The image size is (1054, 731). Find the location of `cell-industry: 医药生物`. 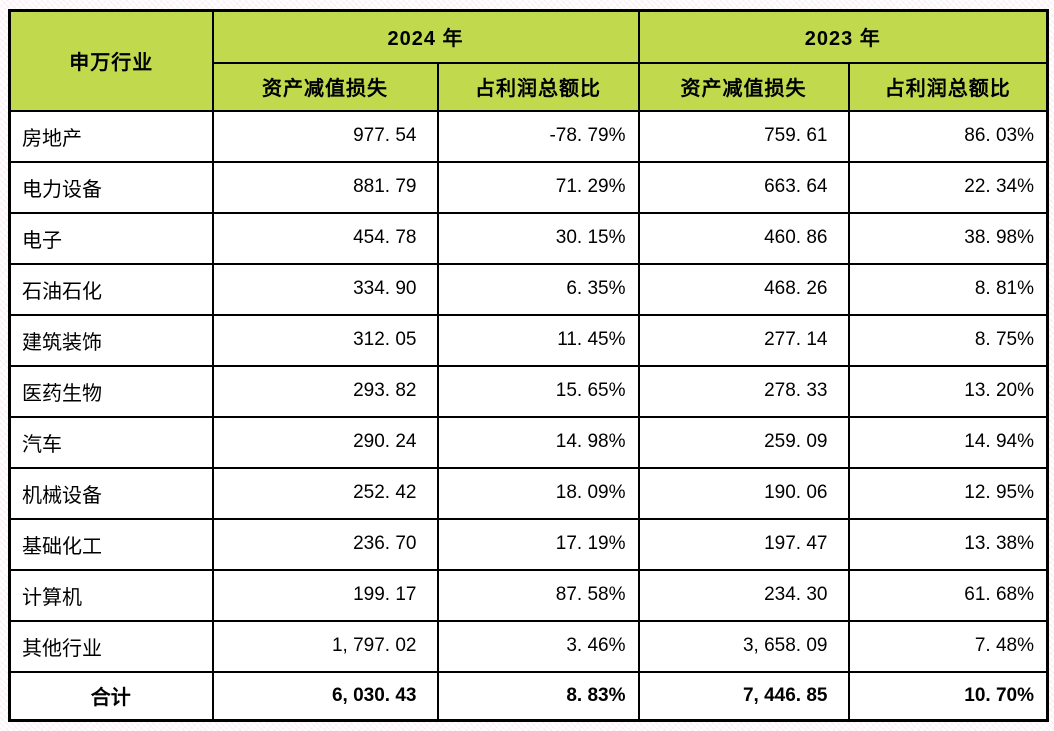

cell-industry: 医药生物 is located at coordinates (111, 391).